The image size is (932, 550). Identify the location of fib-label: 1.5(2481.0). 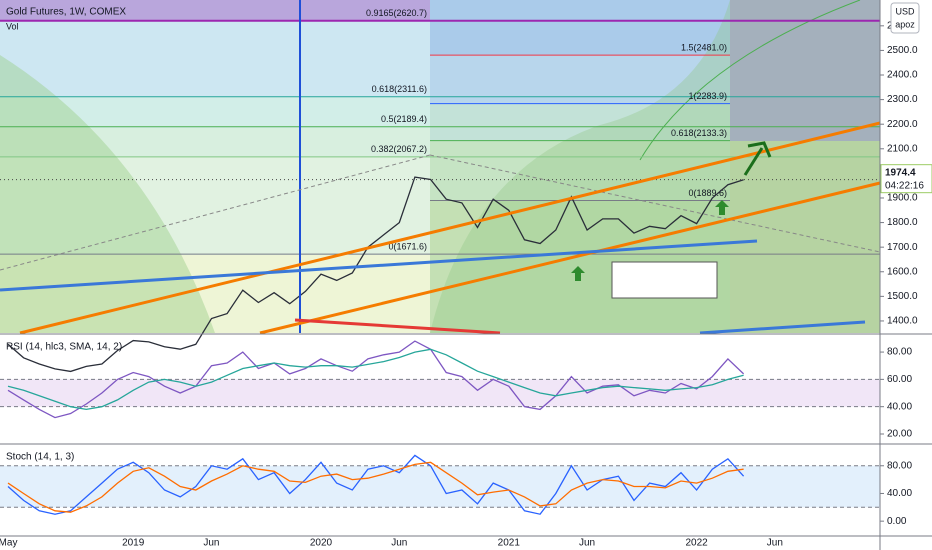
(704, 47).